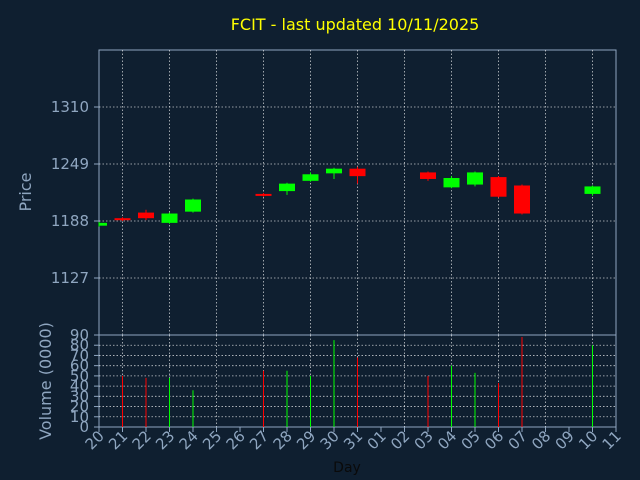  What do you see at coordinates (70, 107) in the screenshot?
I see `price-tick-label: 1310` at bounding box center [70, 107].